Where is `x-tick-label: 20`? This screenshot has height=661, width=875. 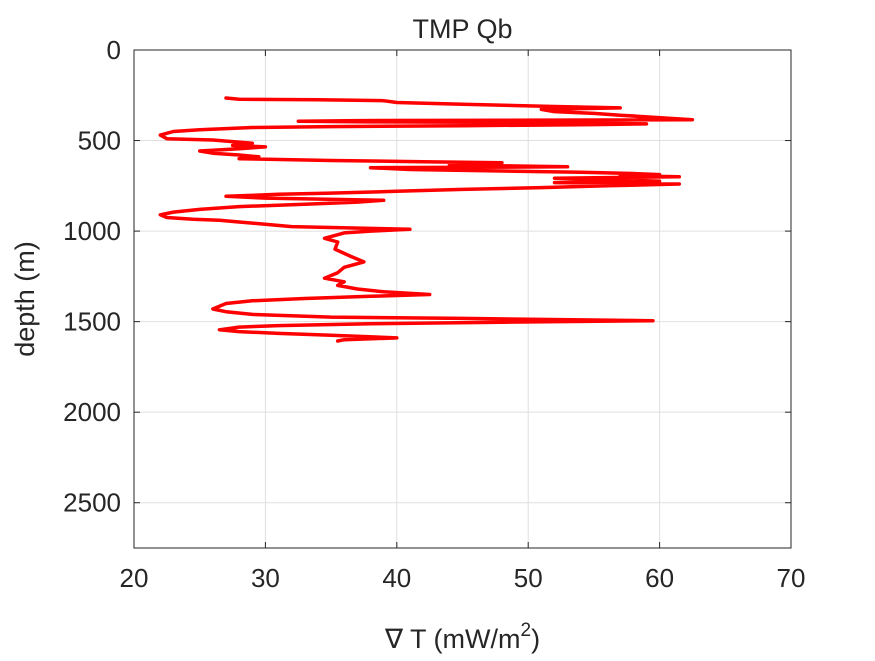
x-tick-label: 20 is located at coordinates (134, 578).